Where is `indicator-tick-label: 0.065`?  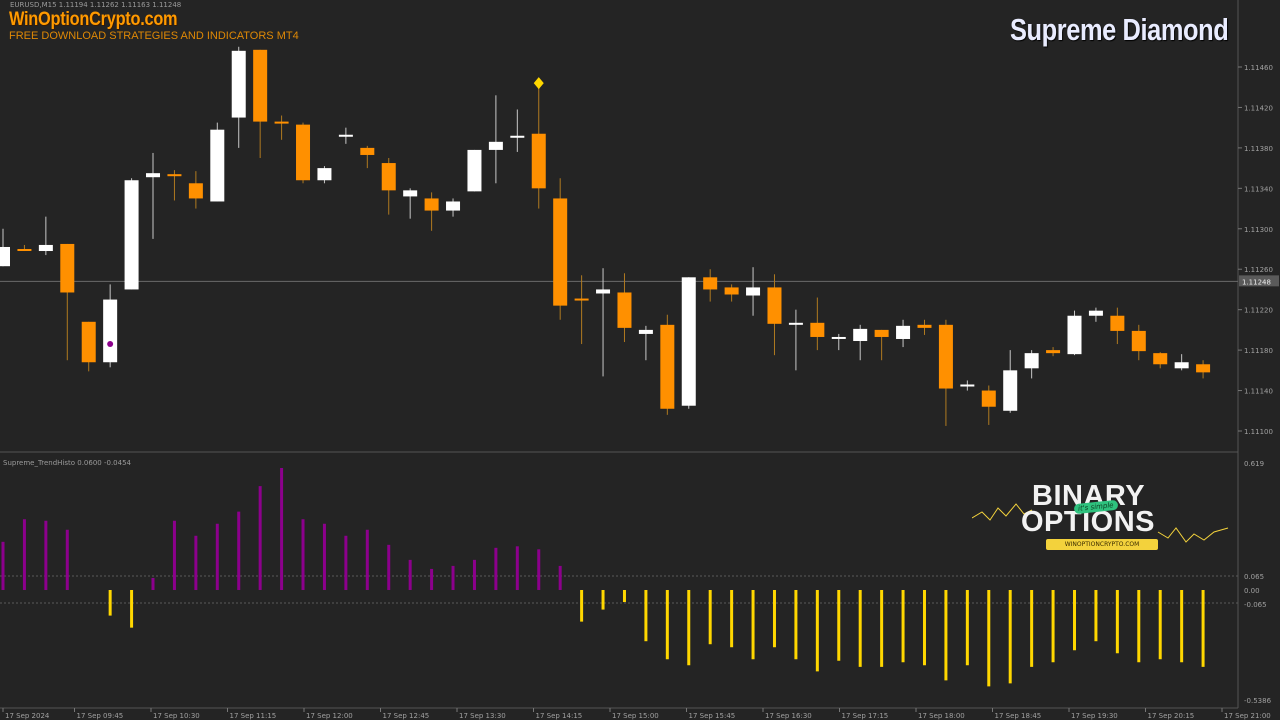
indicator-tick-label: 0.065 is located at coordinates (1254, 577).